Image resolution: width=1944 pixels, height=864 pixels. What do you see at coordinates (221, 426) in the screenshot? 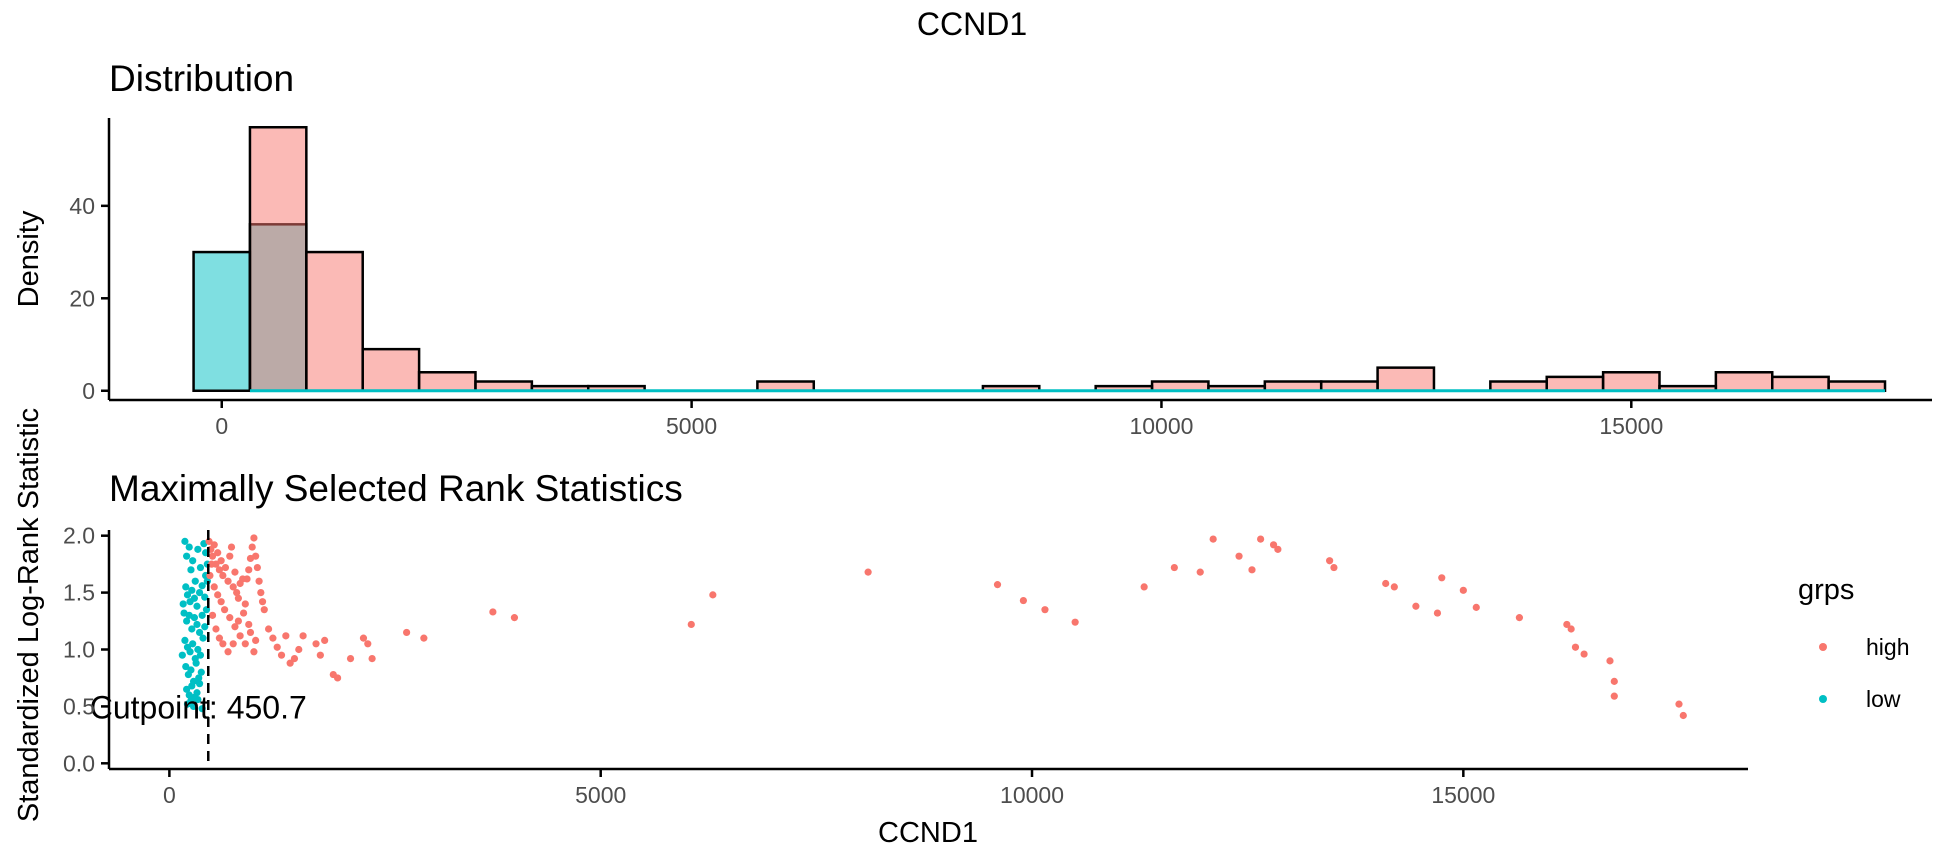
I see `distribution-x-tick-label: 0` at bounding box center [221, 426].